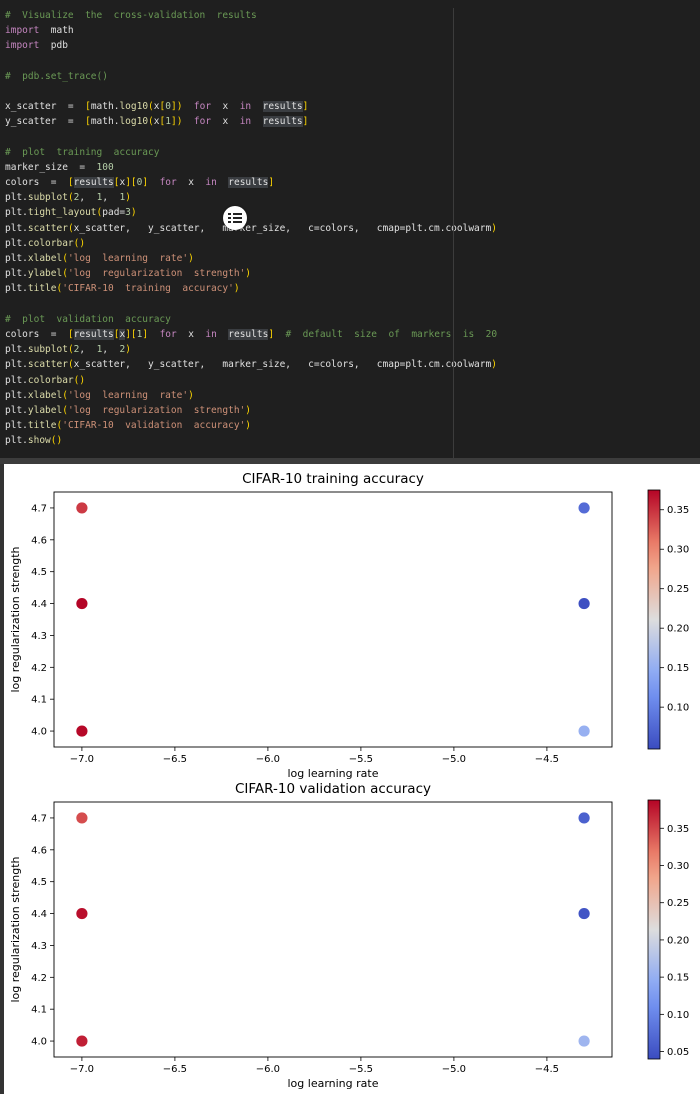 This screenshot has width=700, height=1098. I want to click on code-line: plt.title('CIFAR-10 training accuracy'), so click(251, 288).